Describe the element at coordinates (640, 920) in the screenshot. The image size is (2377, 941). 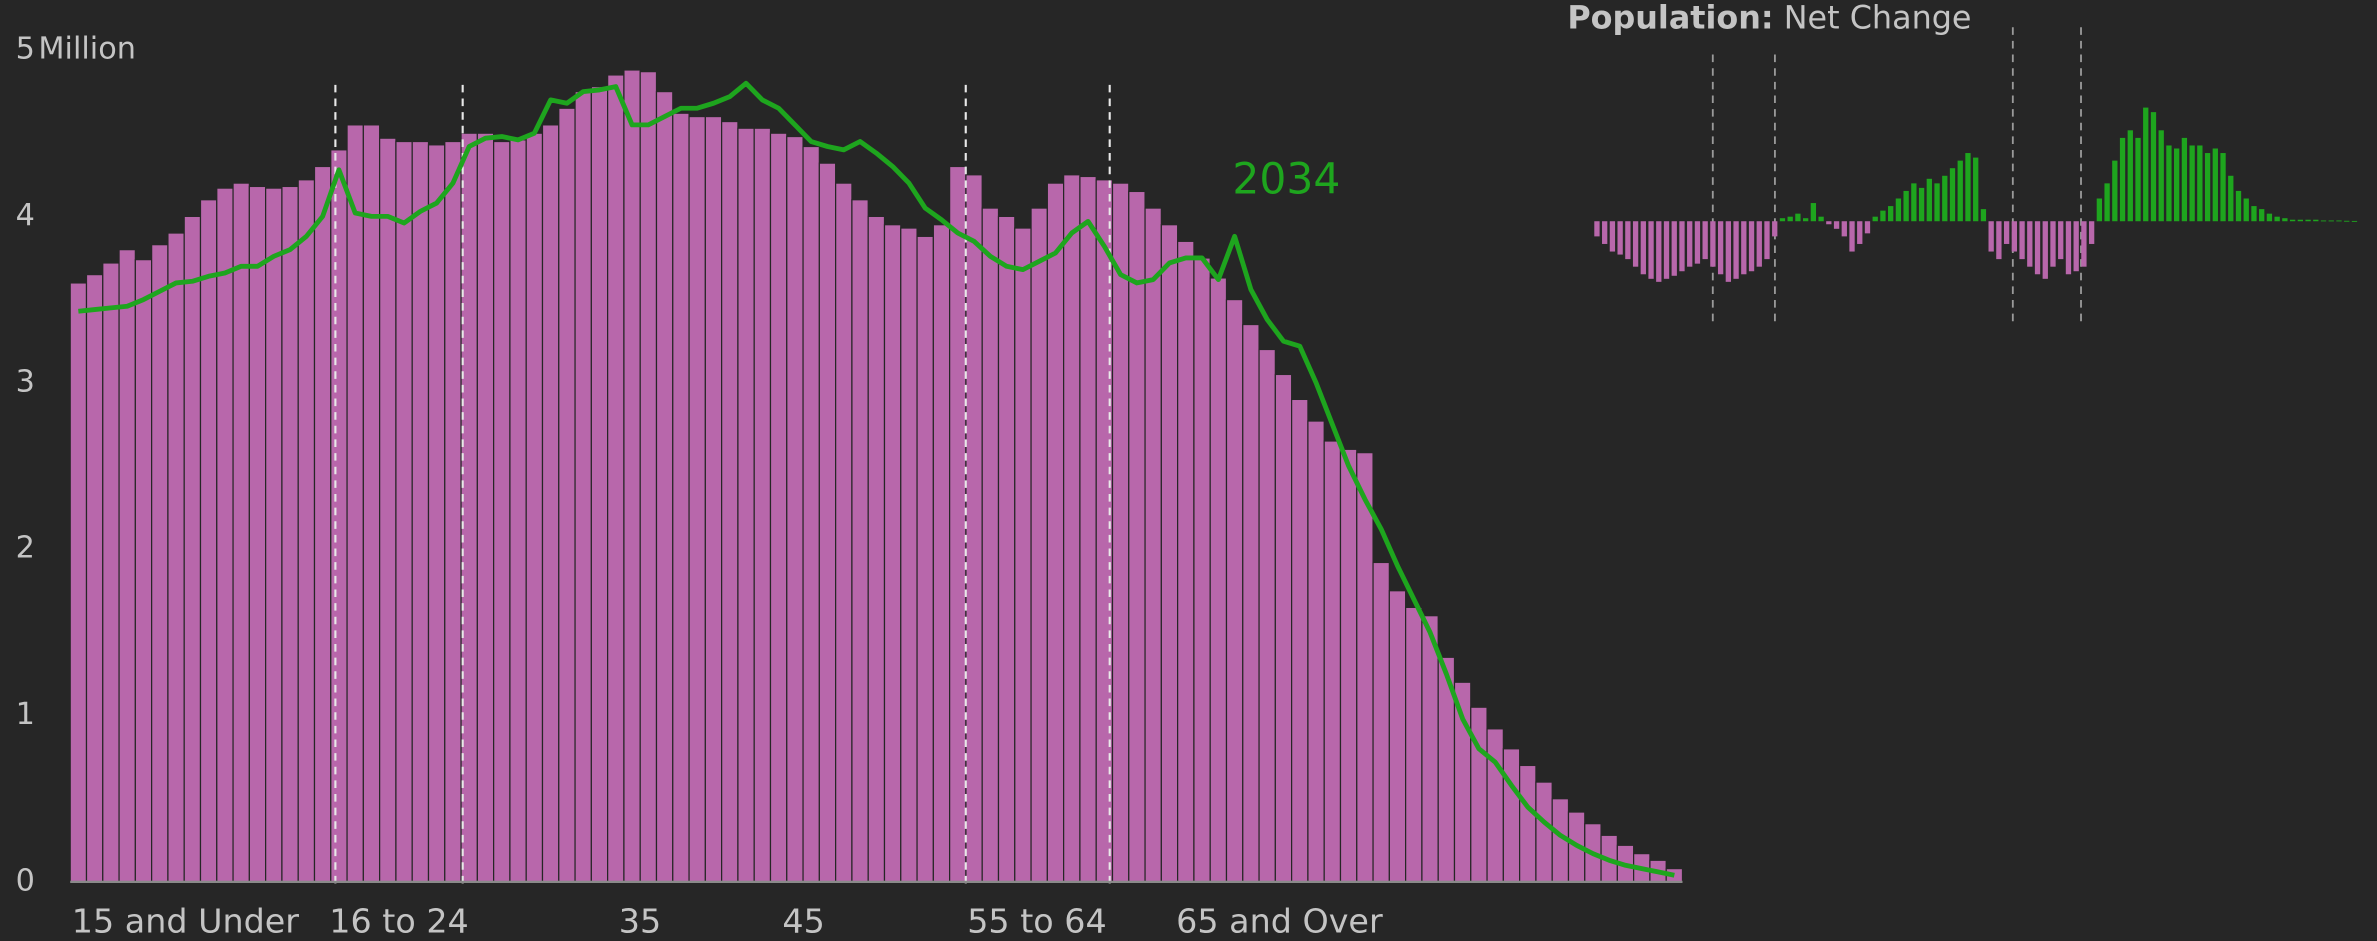
I see `x-label: 35` at that location.